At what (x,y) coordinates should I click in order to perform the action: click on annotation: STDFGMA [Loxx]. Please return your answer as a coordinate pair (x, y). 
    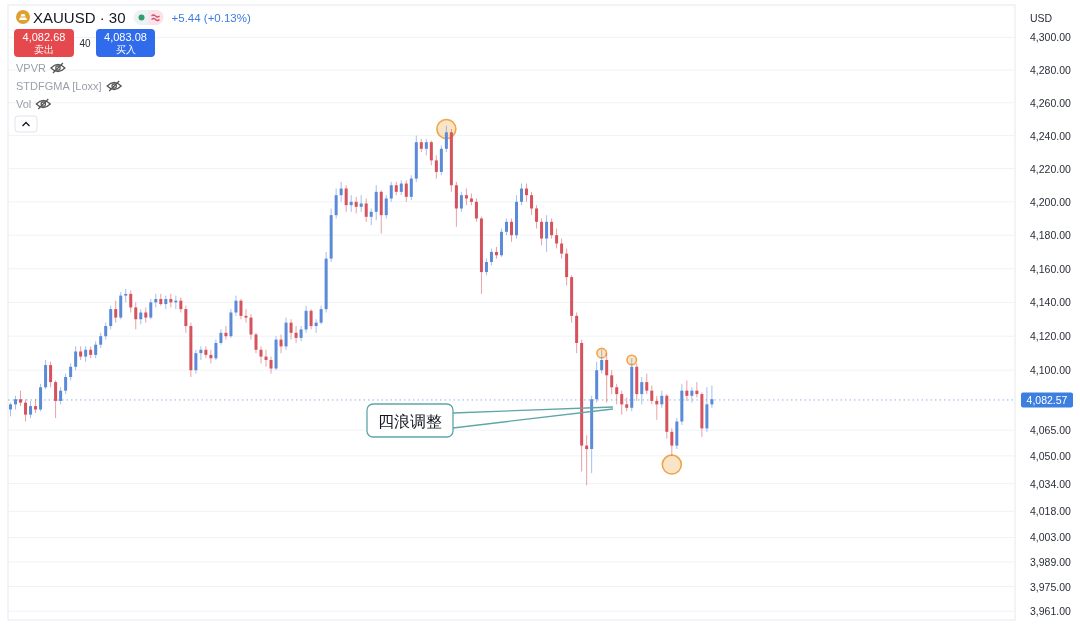
    Looking at the image, I should click on (59, 86).